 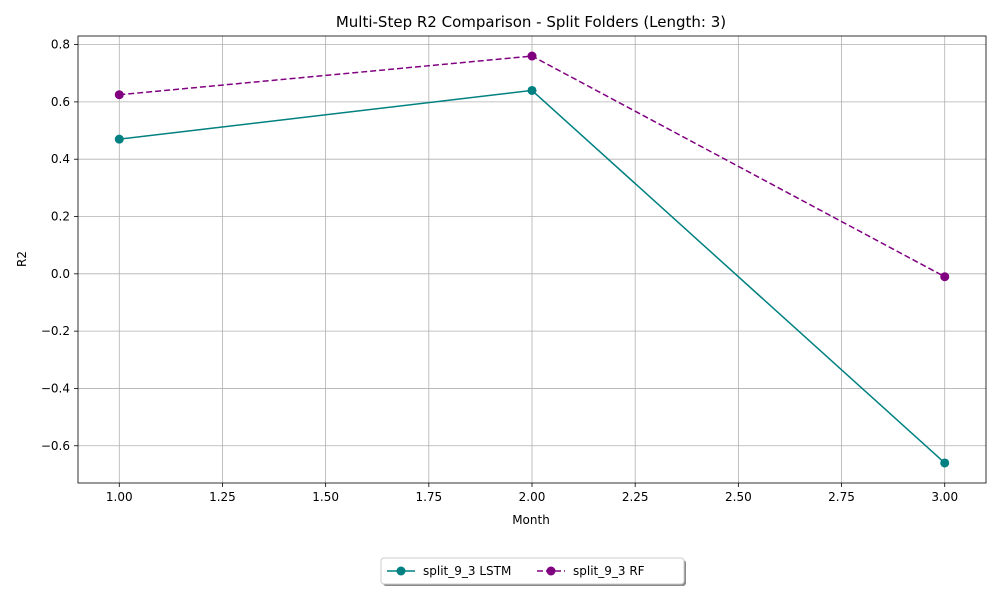 I want to click on y-axis-label: R2, so click(x=22, y=259).